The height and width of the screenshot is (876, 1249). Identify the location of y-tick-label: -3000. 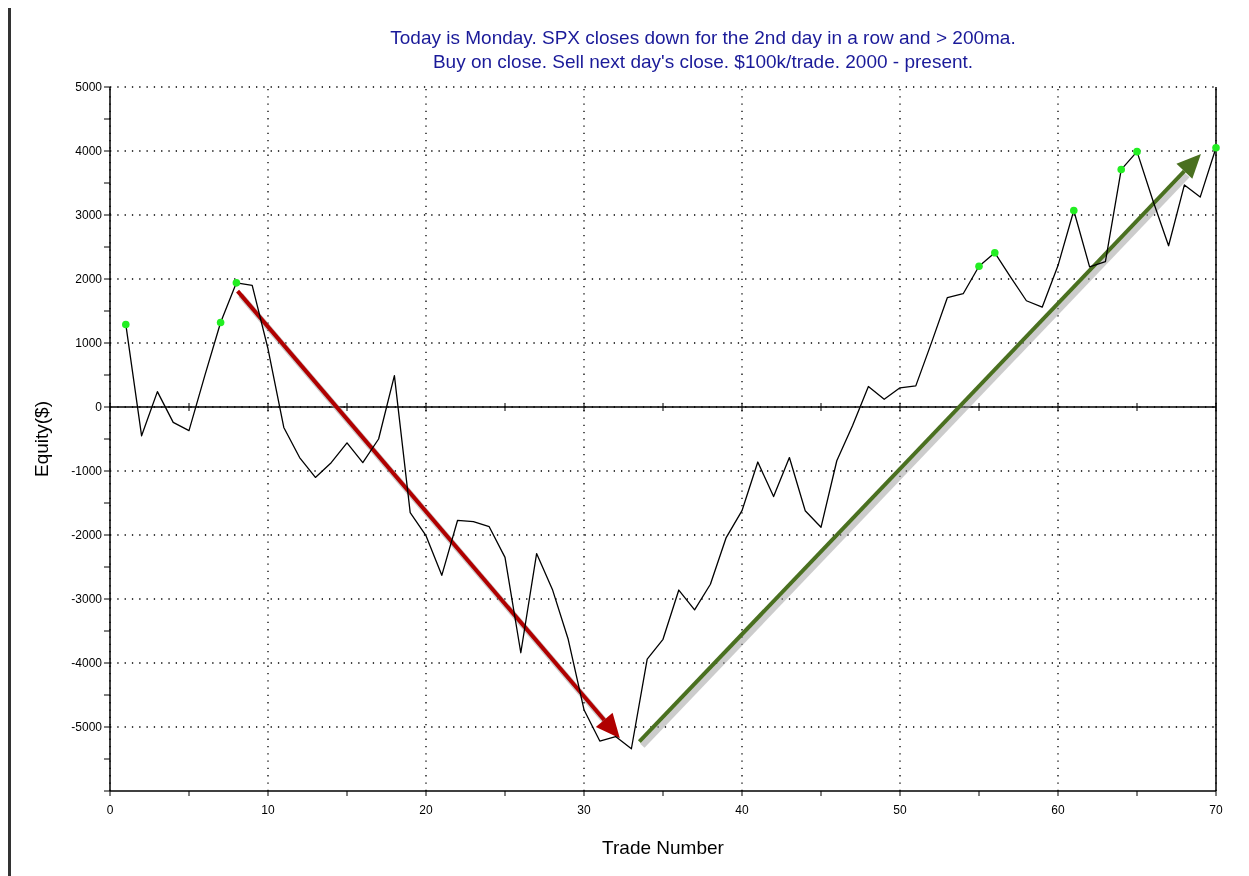
(87, 599).